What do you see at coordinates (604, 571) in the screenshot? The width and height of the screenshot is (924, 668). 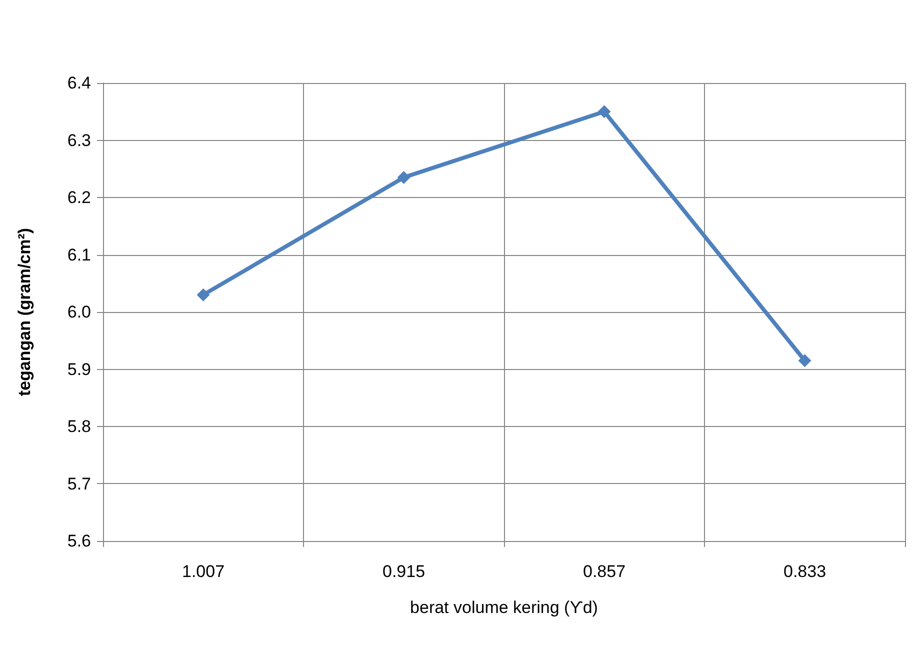 I see `x-tick-label: 0.857` at bounding box center [604, 571].